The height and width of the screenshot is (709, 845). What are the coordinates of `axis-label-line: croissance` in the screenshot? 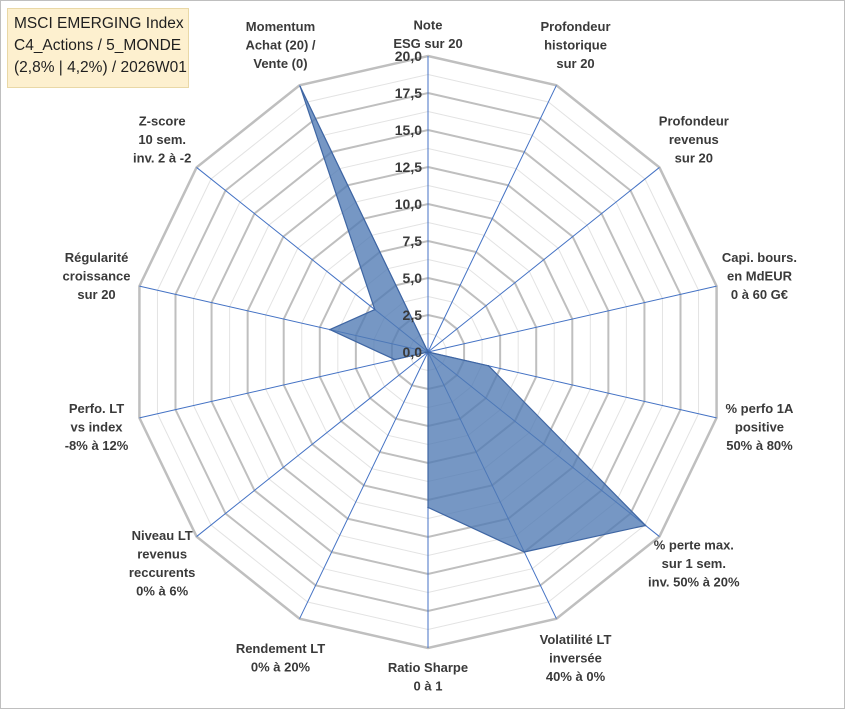 It's located at (97, 275).